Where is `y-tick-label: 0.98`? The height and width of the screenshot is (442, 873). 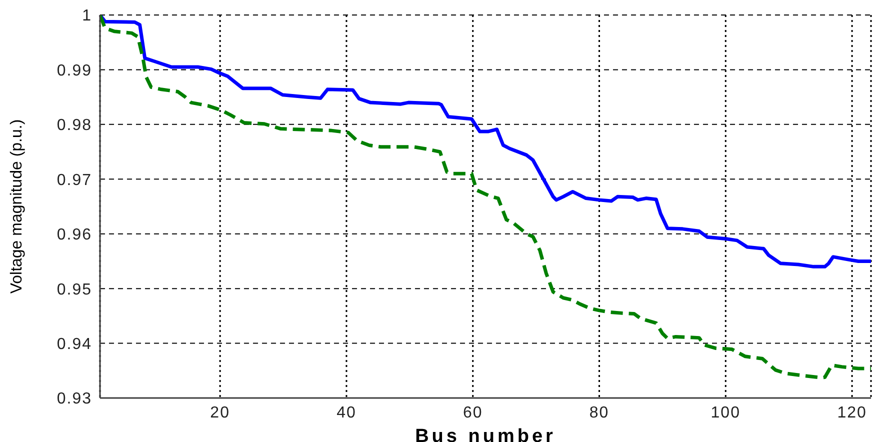 y-tick-label: 0.98 is located at coordinates (74, 125).